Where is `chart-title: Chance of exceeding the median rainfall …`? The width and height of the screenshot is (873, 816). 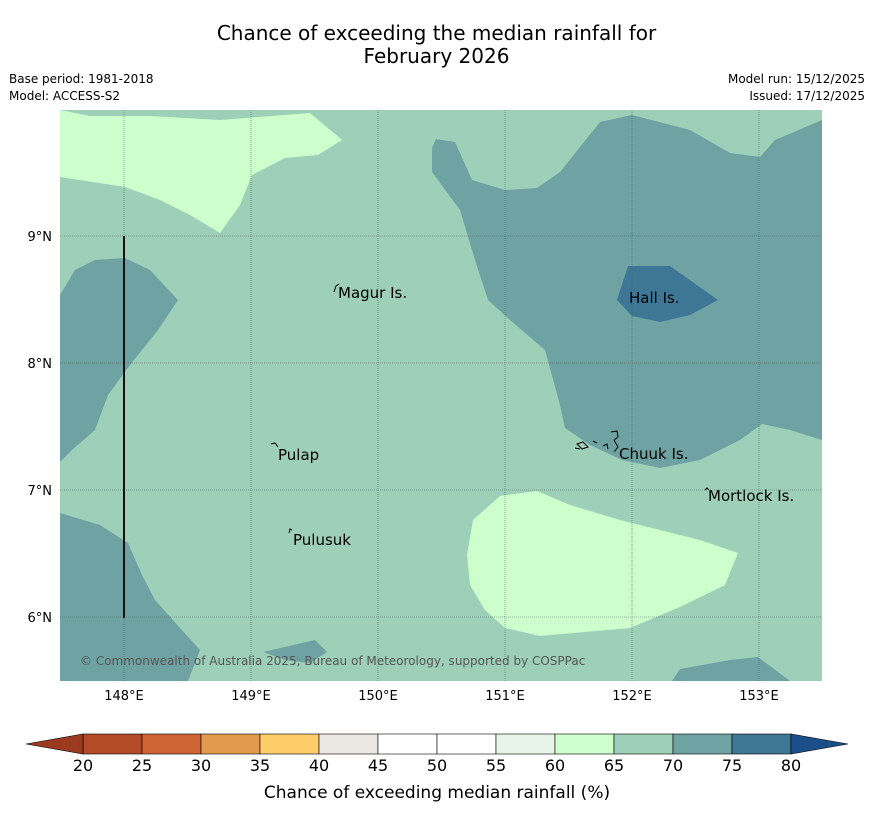
chart-title: Chance of exceeding the median rainfall … is located at coordinates (436, 45).